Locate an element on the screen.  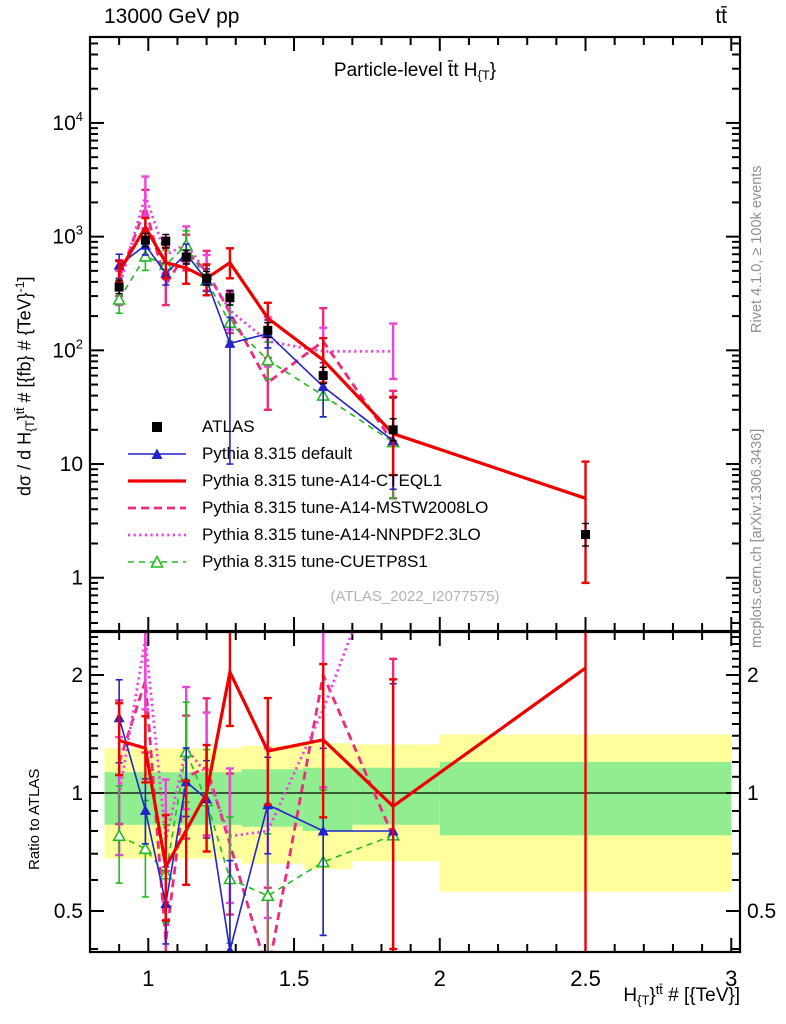
svg-text: 10² is located at coordinates (67, 349).